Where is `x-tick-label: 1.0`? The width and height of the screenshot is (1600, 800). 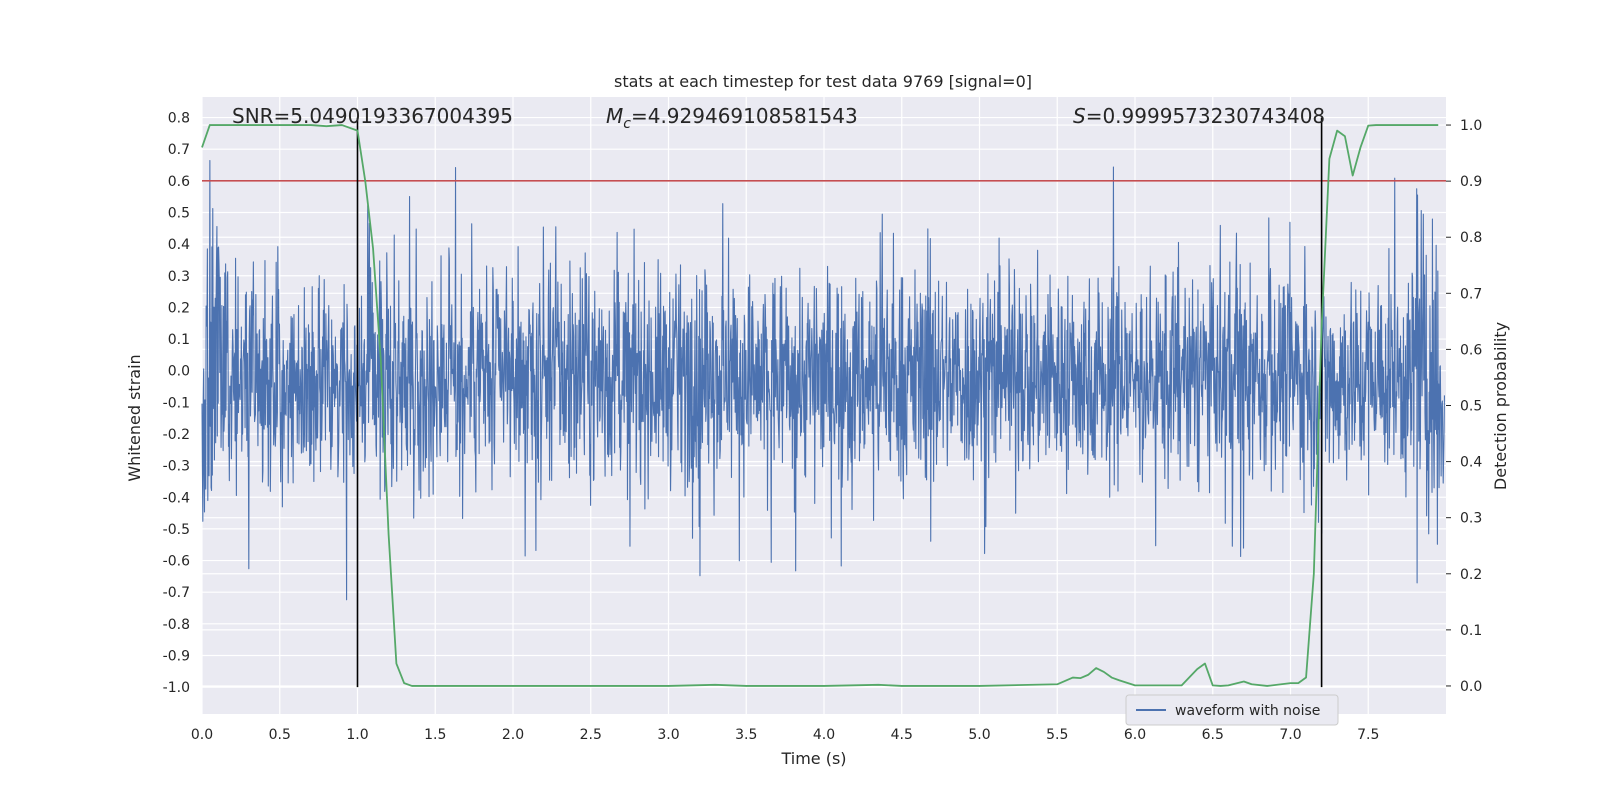 x-tick-label: 1.0 is located at coordinates (357, 735).